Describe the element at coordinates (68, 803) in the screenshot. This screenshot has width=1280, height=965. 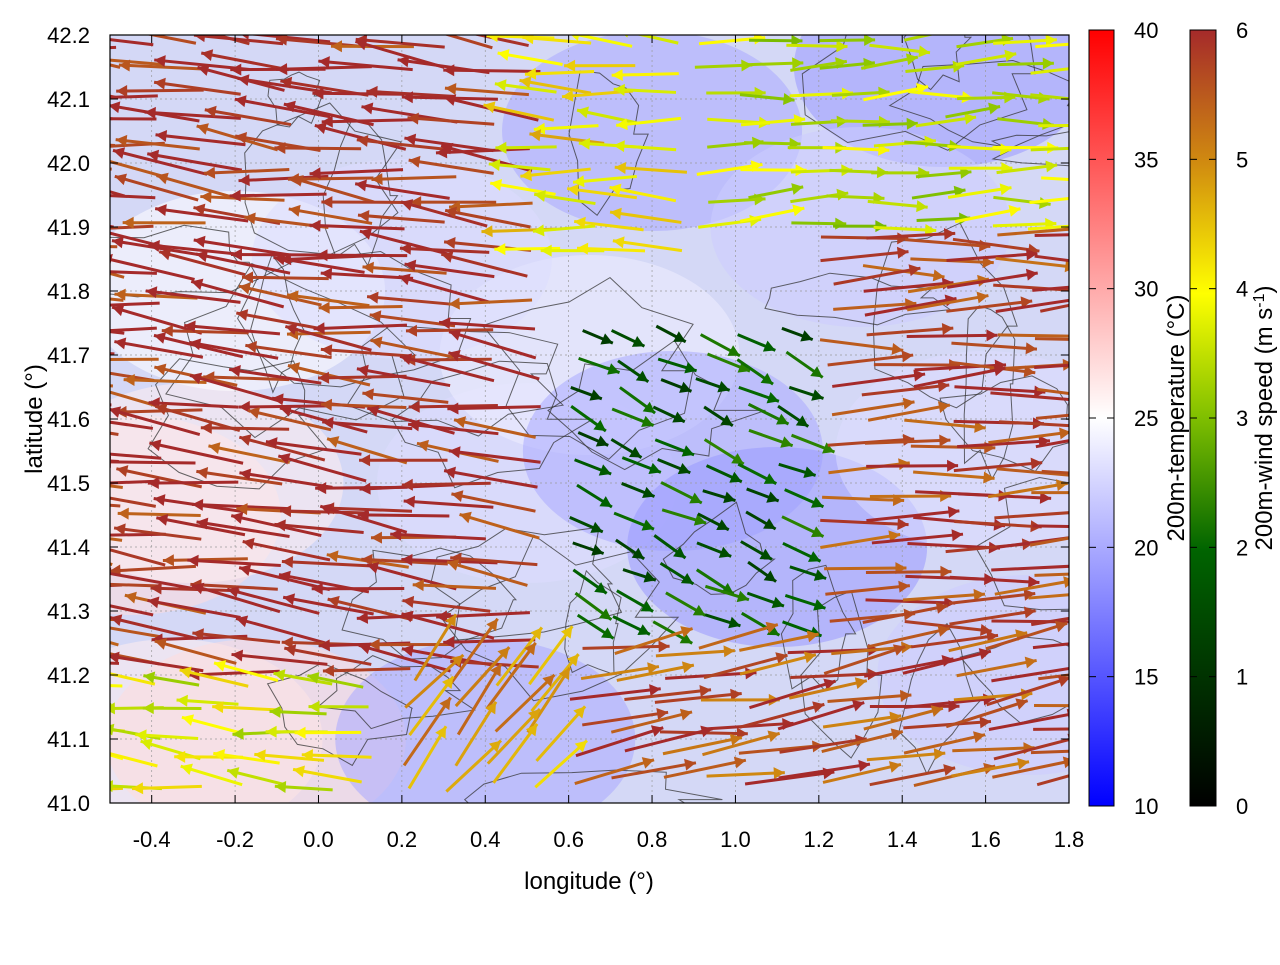
I see `y-tick-label: 41.0` at that location.